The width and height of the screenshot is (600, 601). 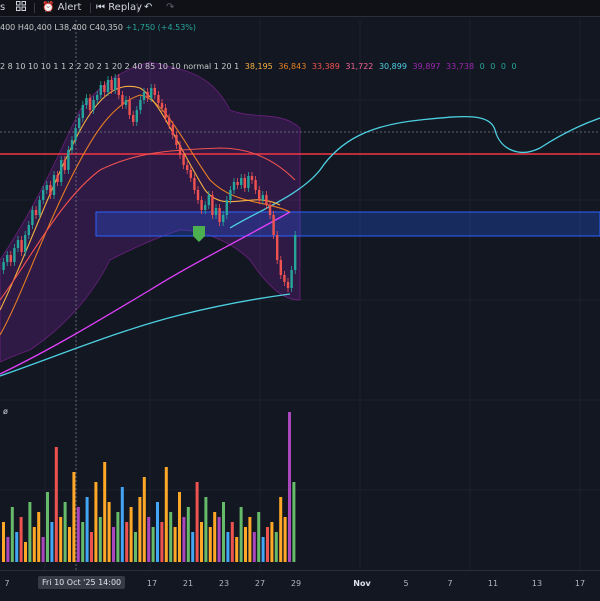 I want to click on time-tick: 17, so click(x=580, y=583).